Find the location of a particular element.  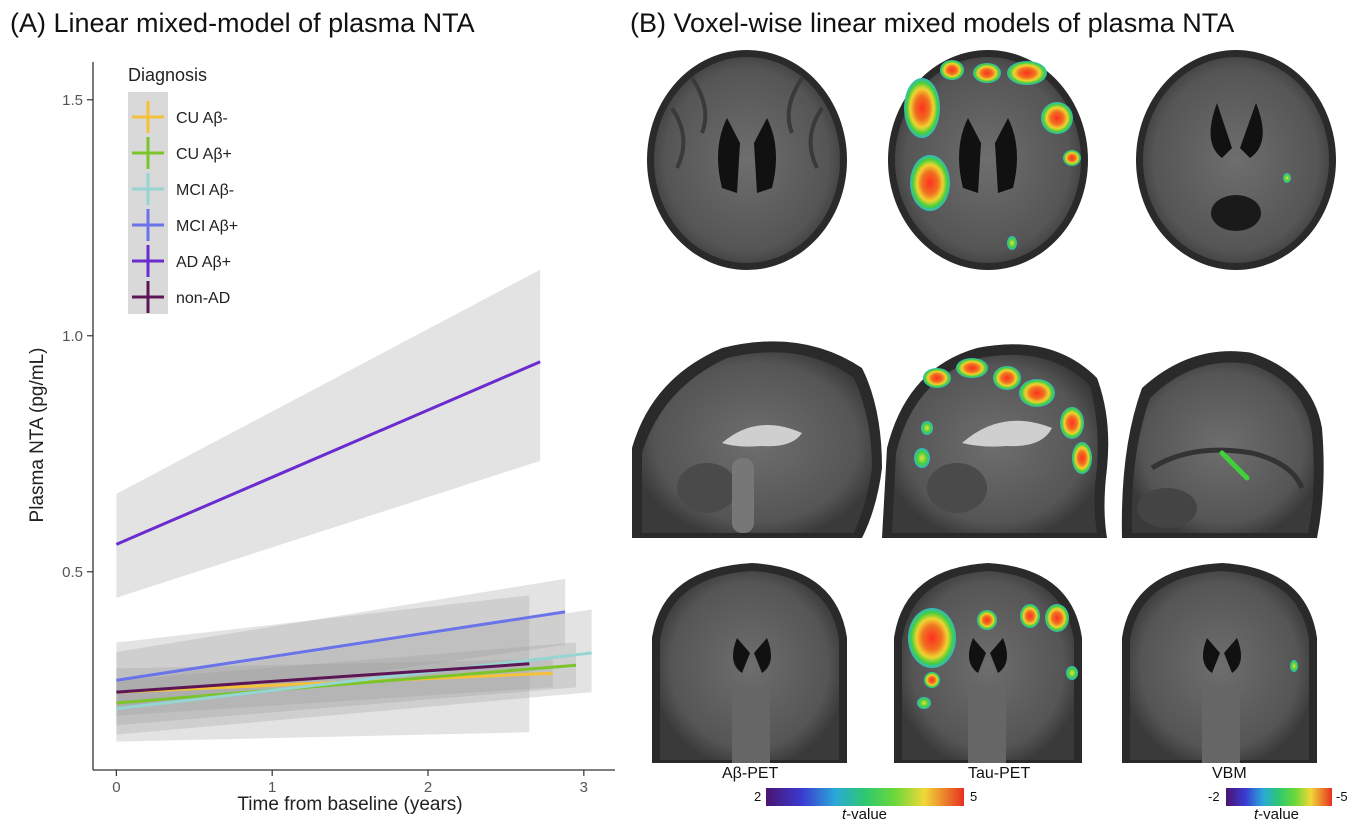

legend-label-4: AD Aβ+ is located at coordinates (203, 262).